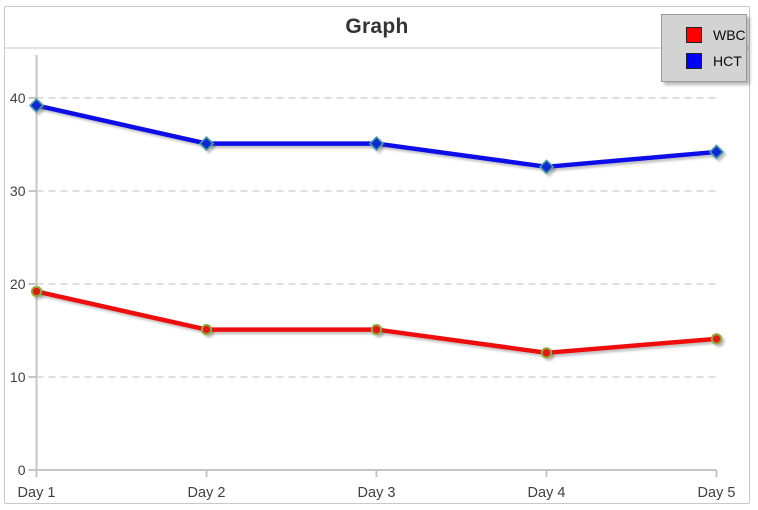  What do you see at coordinates (37, 493) in the screenshot?
I see `svg-text: Day 1` at bounding box center [37, 493].